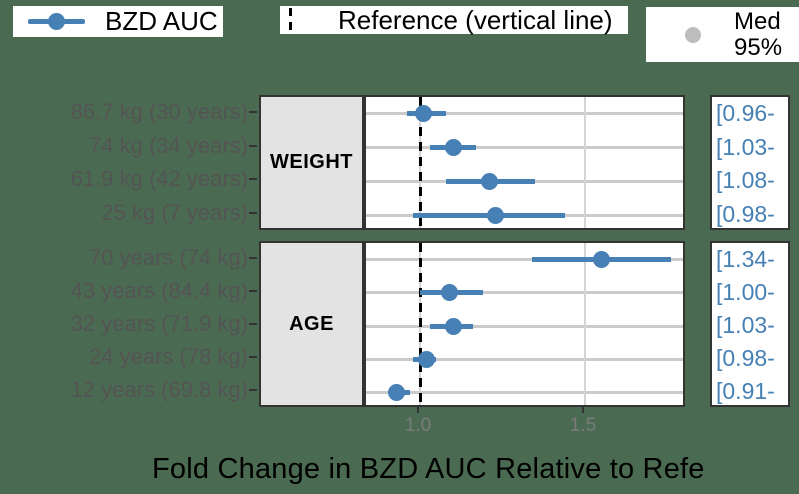 Image resolution: width=799 pixels, height=494 pixels. I want to click on y-axis-label: 70 years (74 kg), so click(168, 257).